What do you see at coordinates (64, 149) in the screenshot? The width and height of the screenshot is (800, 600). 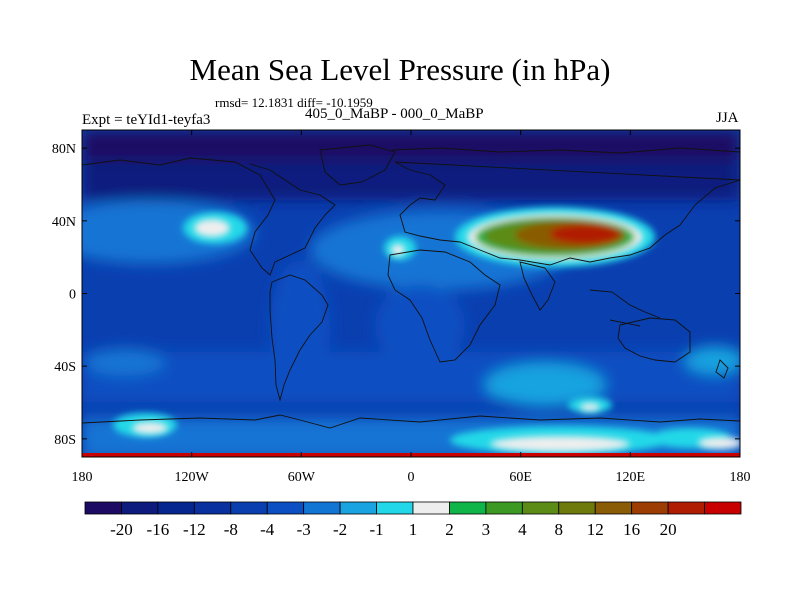 I see `y-tick-label: 80N` at bounding box center [64, 149].